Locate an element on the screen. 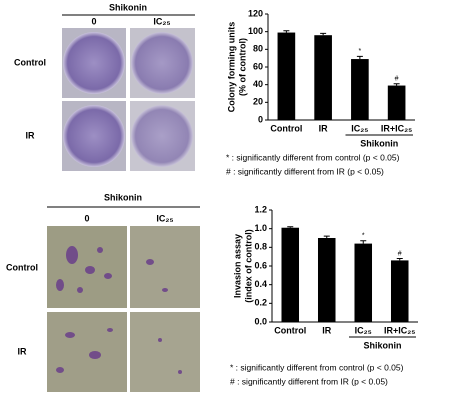 This screenshot has height=402, width=460. y-tick-label: 40 is located at coordinates (258, 84).